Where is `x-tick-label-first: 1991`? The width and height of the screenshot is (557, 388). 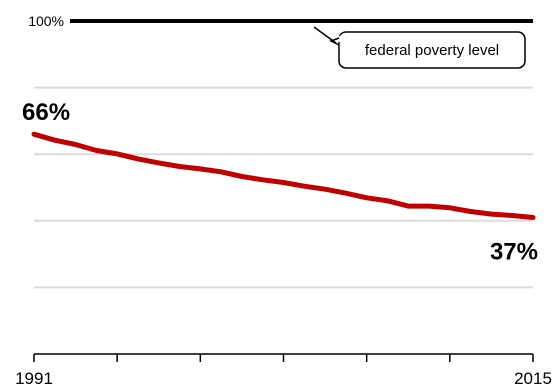
x-tick-label-first: 1991 is located at coordinates (34, 378).